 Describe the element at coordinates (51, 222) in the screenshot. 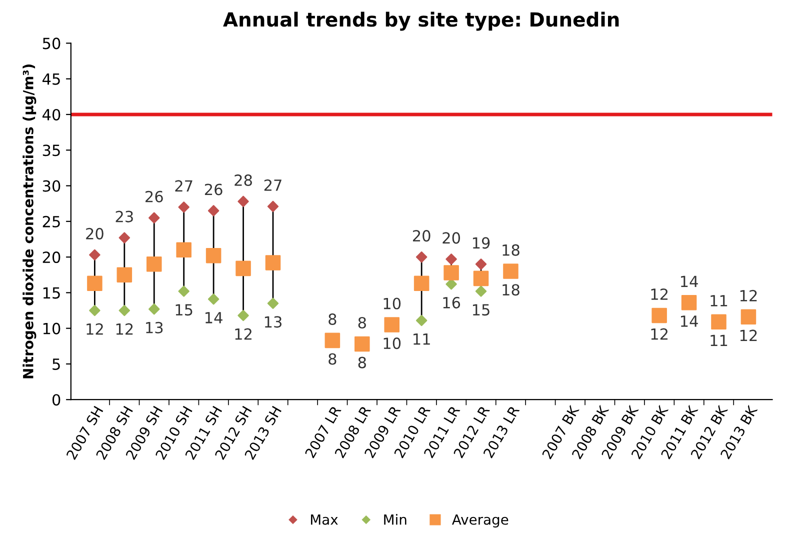

I see `y-tick-label: 25` at that location.